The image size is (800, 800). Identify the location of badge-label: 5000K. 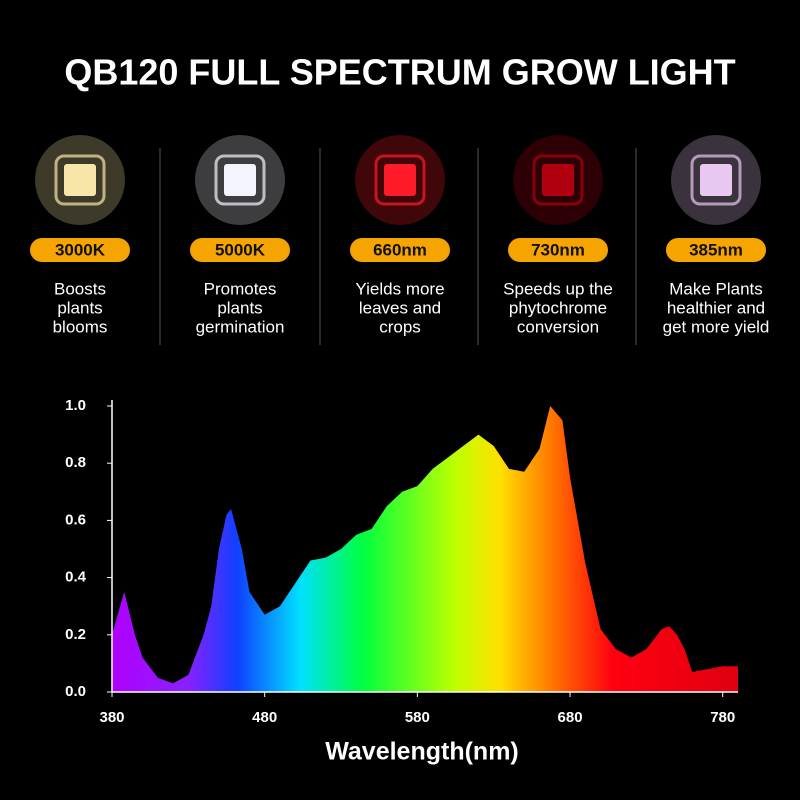
(240, 249).